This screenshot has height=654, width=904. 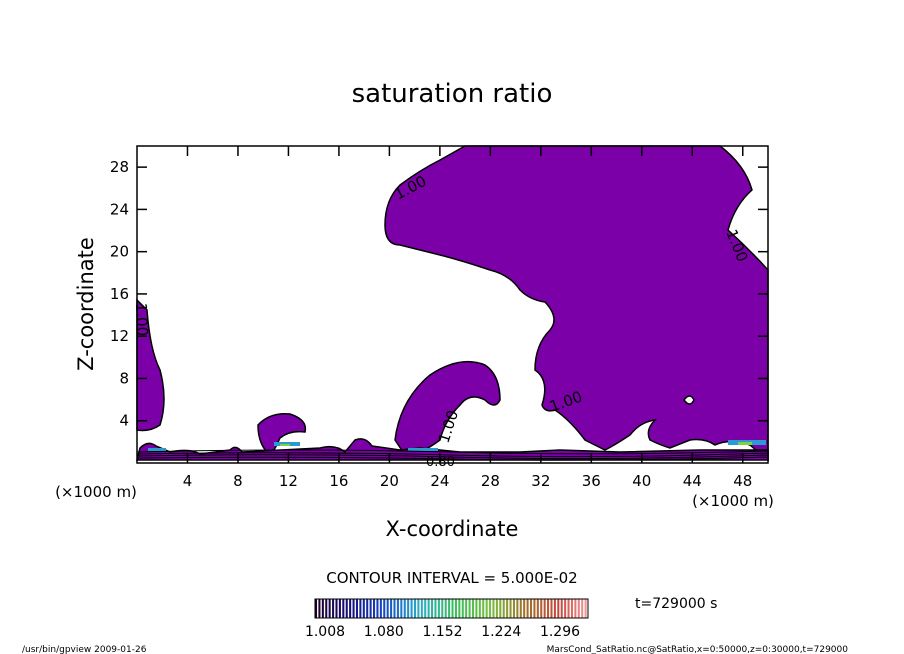 I want to click on colorbar-ticks: 1.008 1.080 1.152 1.224 1.296, so click(x=442, y=632).